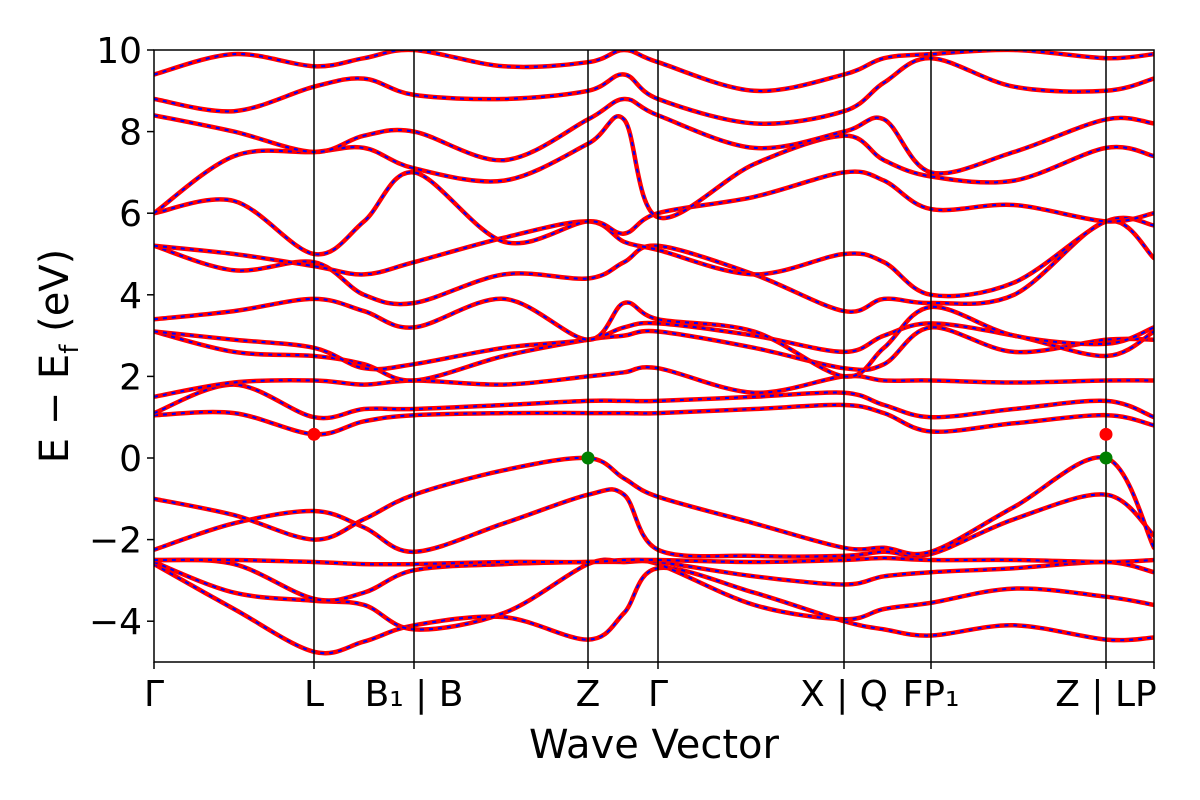 The height and width of the screenshot is (800, 1200). I want to click on x-tick-label: X | Q, so click(844, 694).